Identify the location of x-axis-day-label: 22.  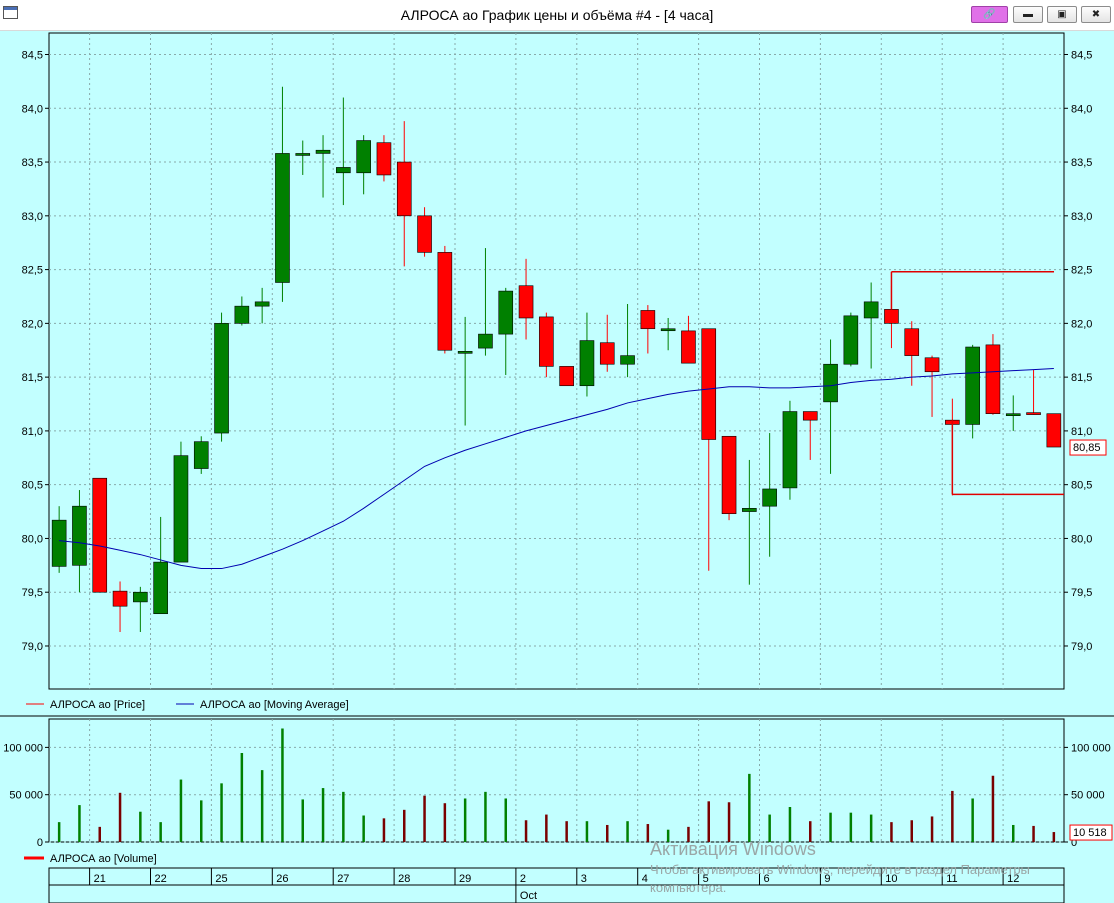
(161, 879).